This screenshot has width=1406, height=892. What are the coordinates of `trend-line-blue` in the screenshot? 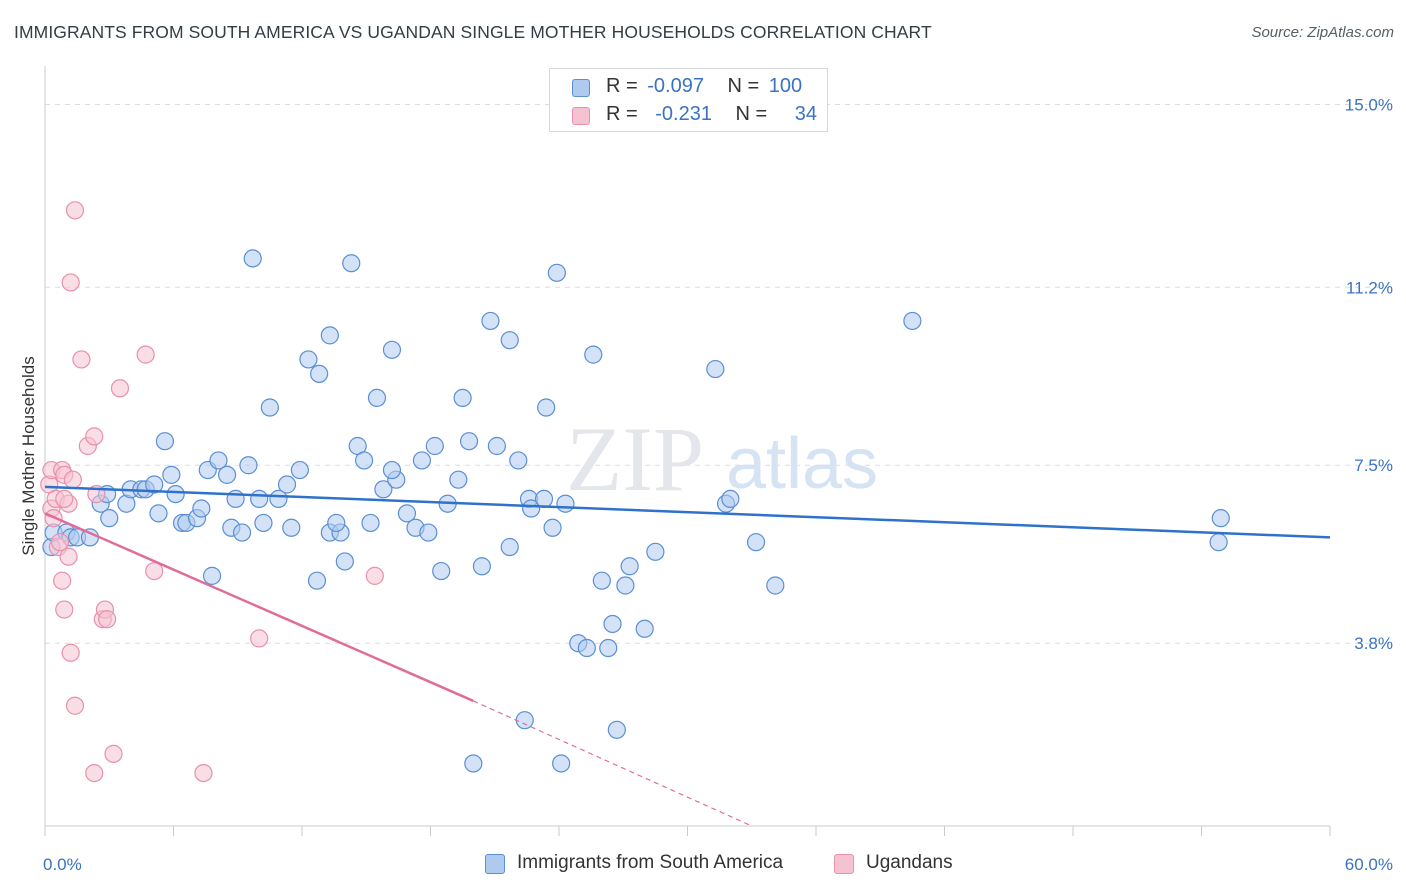 It's located at (687, 512).